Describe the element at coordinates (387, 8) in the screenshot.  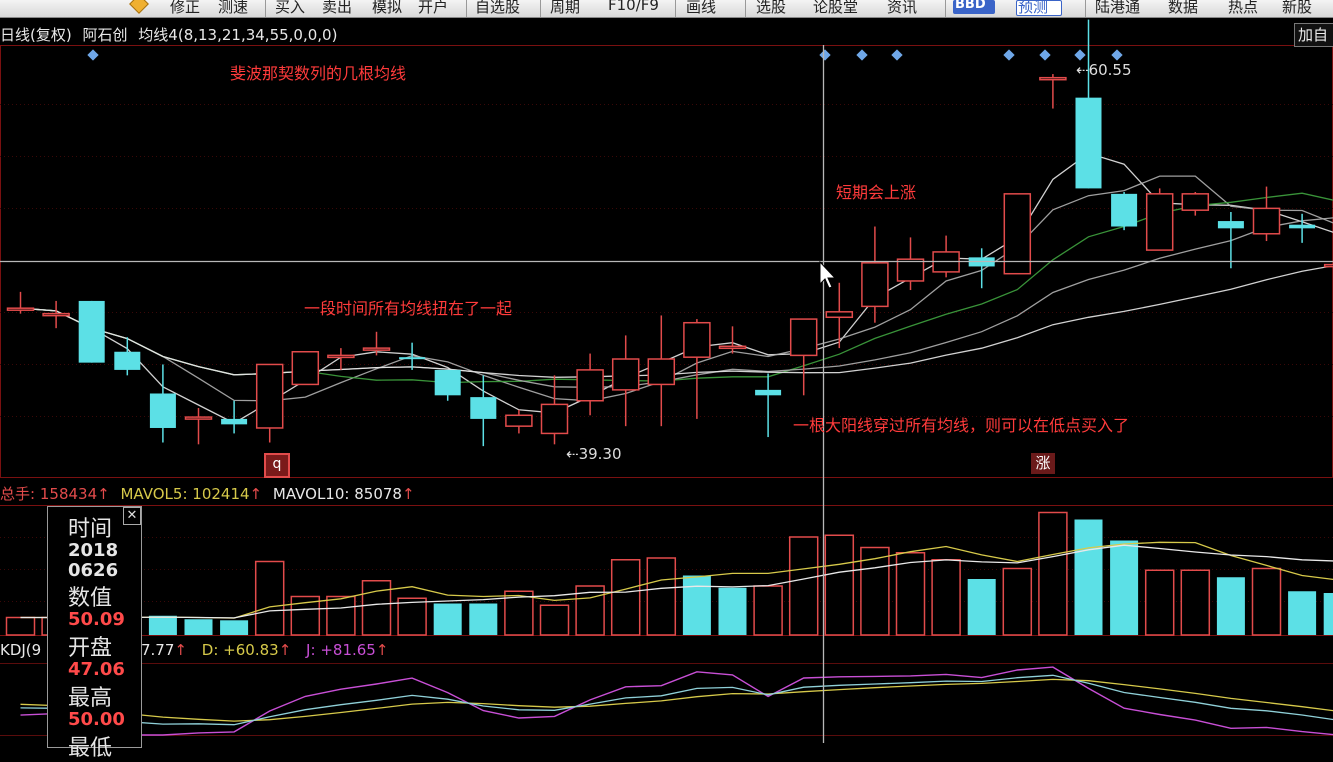
I see `toolbar-item: 模拟` at that location.